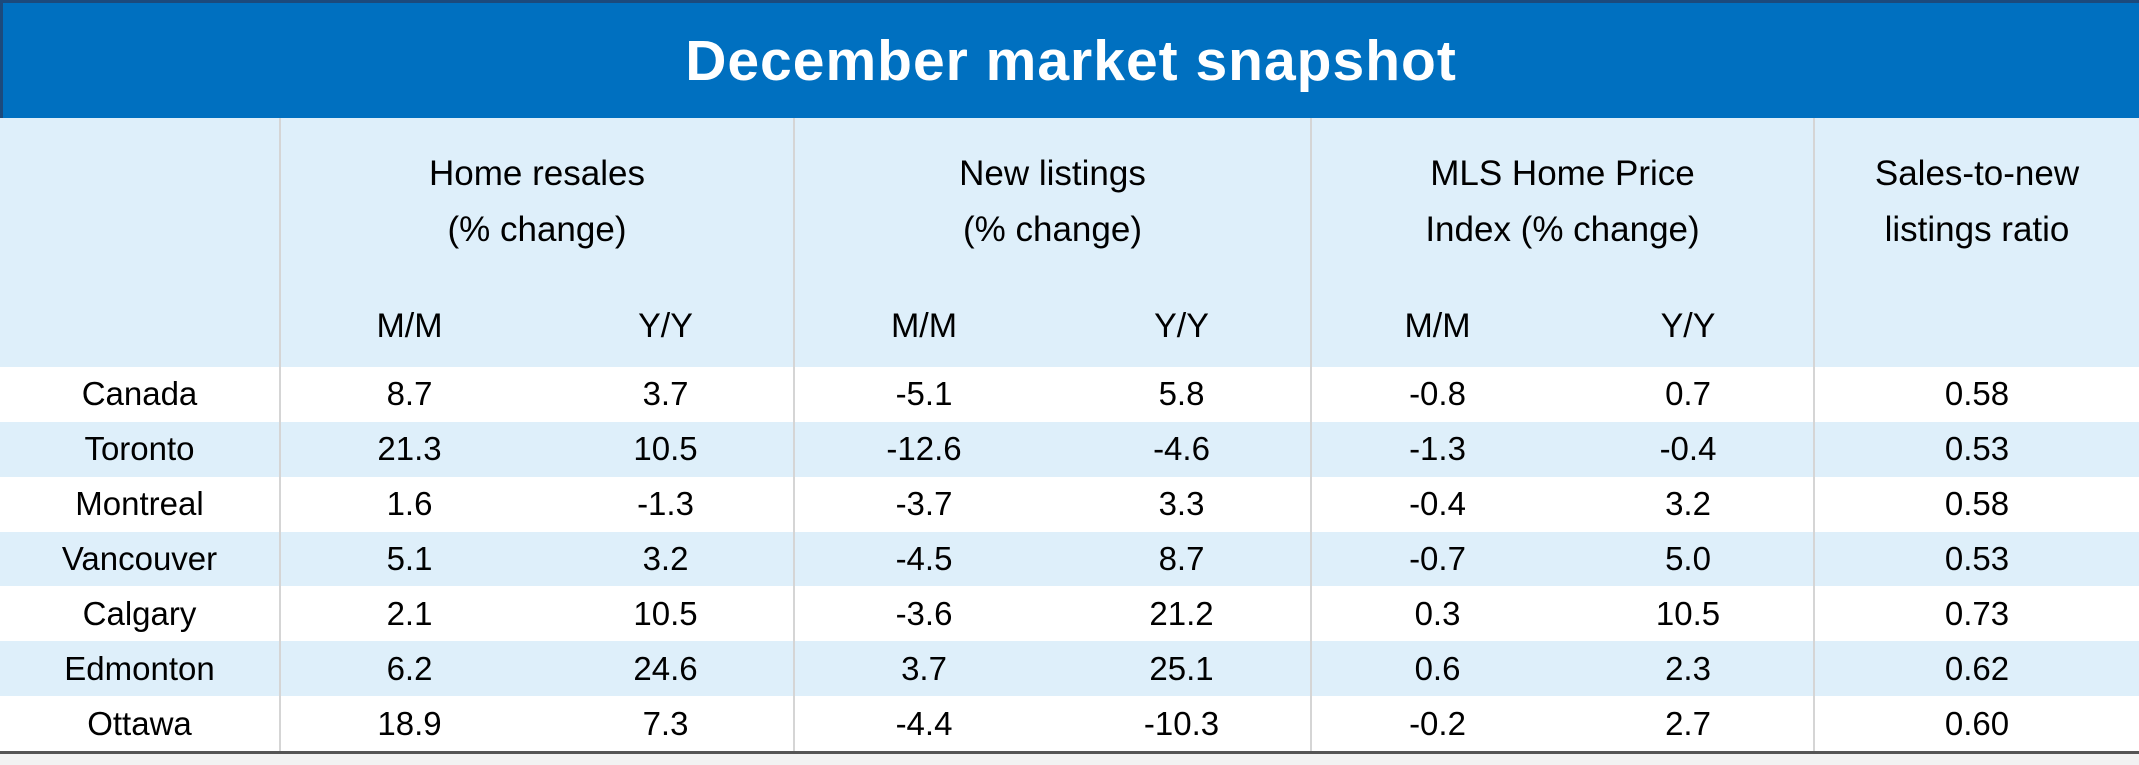 Image resolution: width=2139 pixels, height=765 pixels. Describe the element at coordinates (1977, 229) in the screenshot. I see `group-title-line: listings ratio` at that location.